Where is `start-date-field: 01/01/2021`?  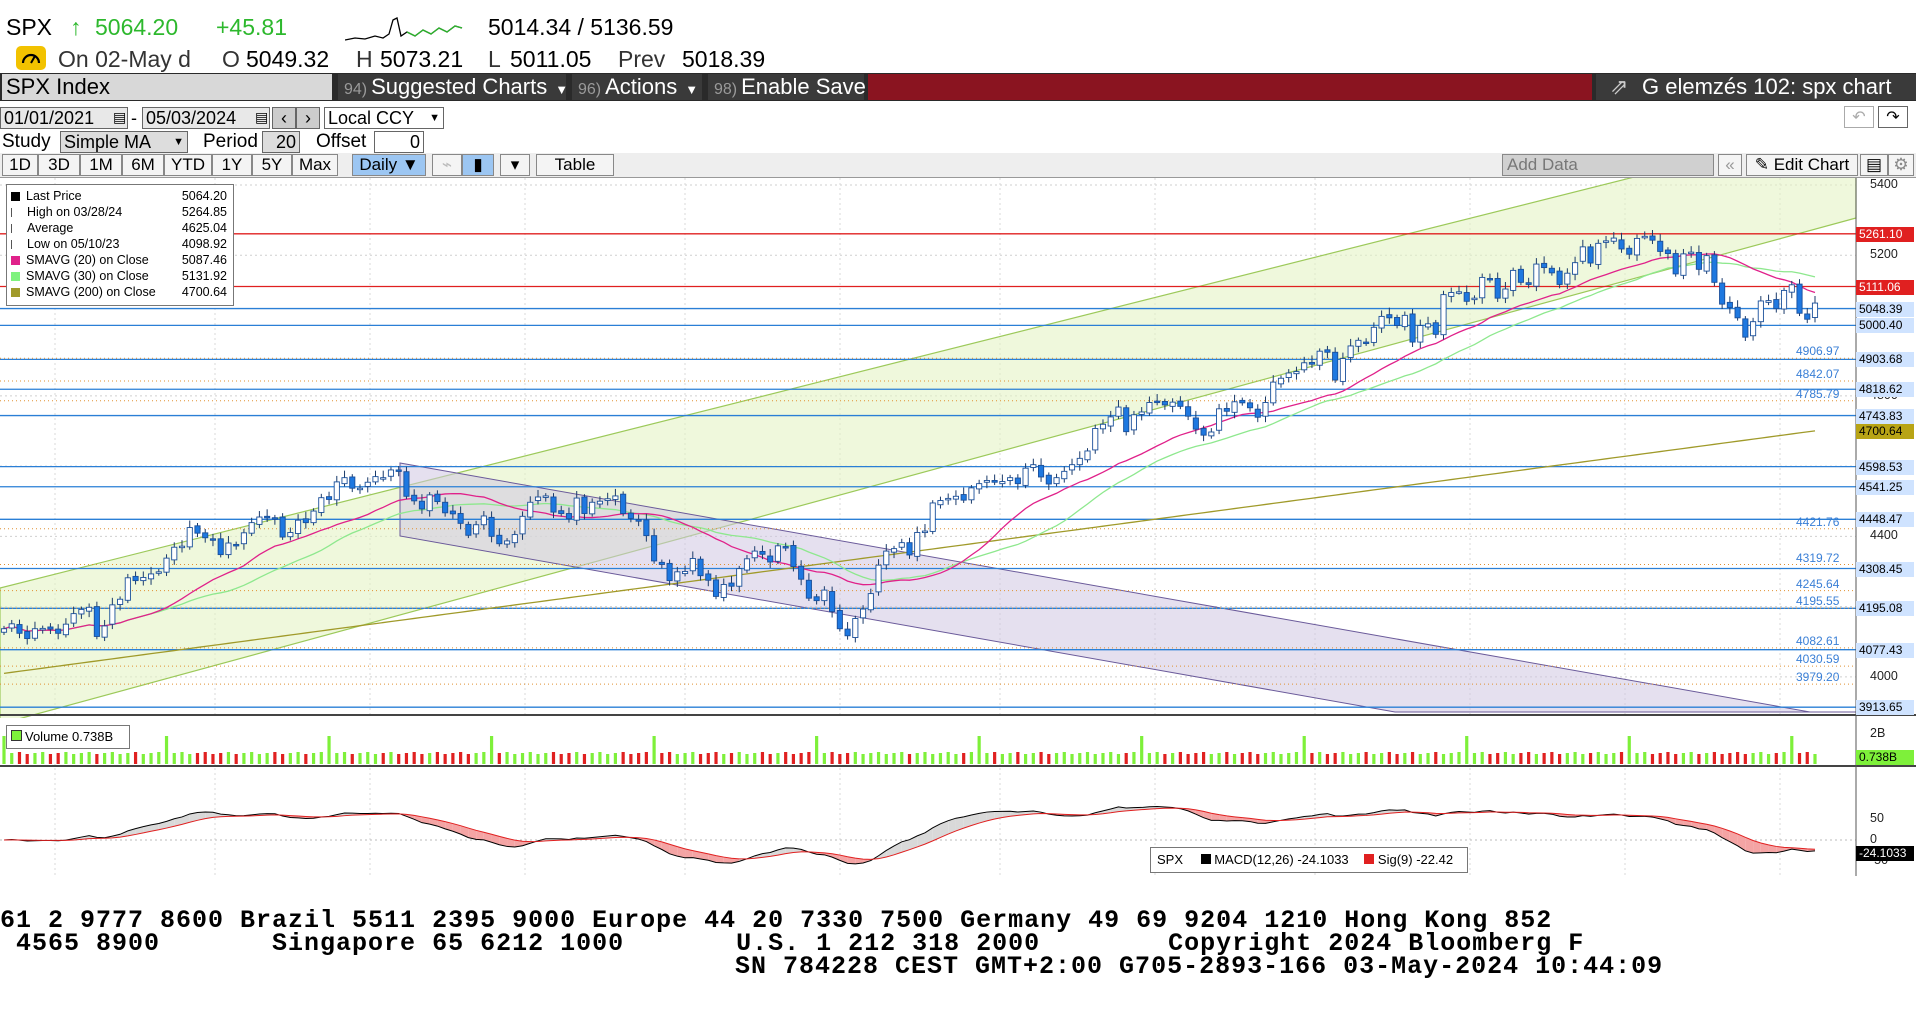
start-date-field: 01/01/2021 is located at coordinates (64, 118).